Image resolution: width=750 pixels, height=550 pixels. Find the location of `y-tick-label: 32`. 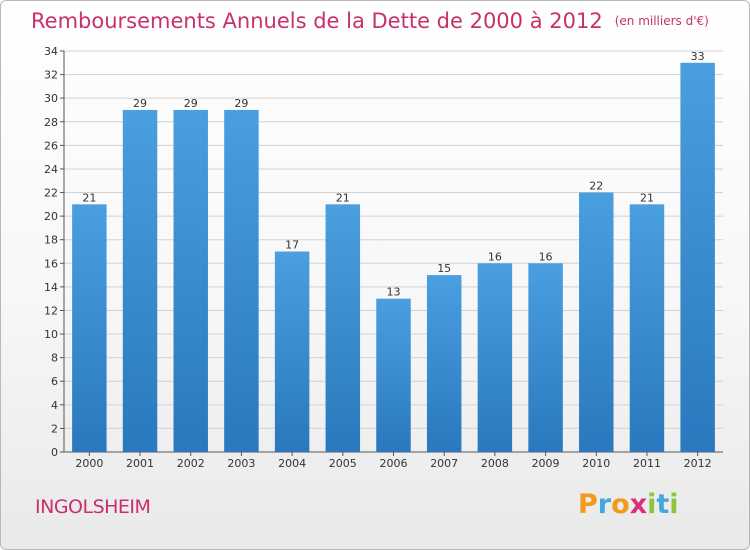

y-tick-label: 32 is located at coordinates (51, 75).